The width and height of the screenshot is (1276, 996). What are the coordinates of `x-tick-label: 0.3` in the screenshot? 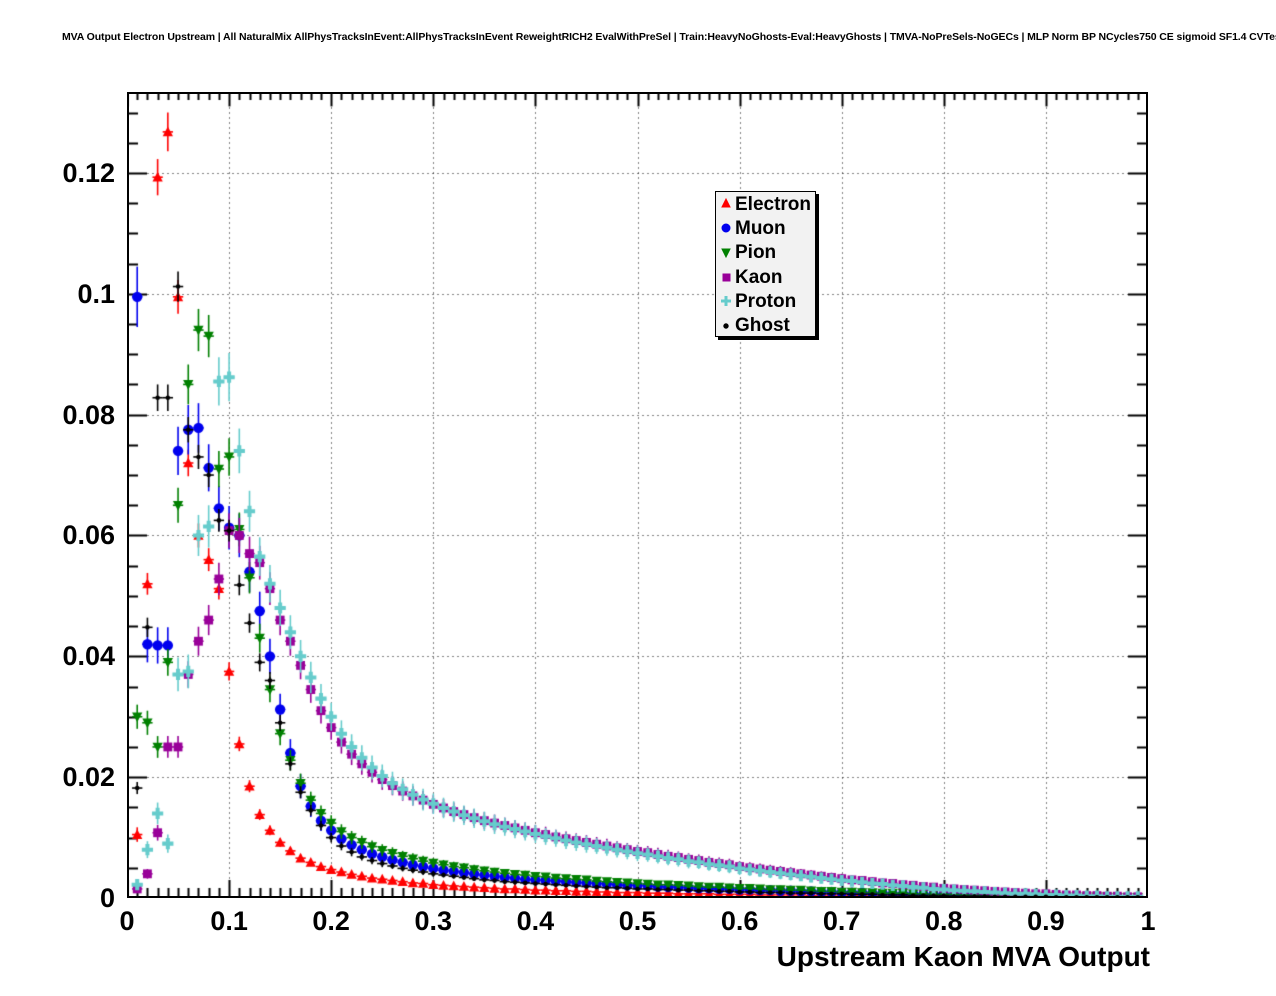 It's located at (433, 921).